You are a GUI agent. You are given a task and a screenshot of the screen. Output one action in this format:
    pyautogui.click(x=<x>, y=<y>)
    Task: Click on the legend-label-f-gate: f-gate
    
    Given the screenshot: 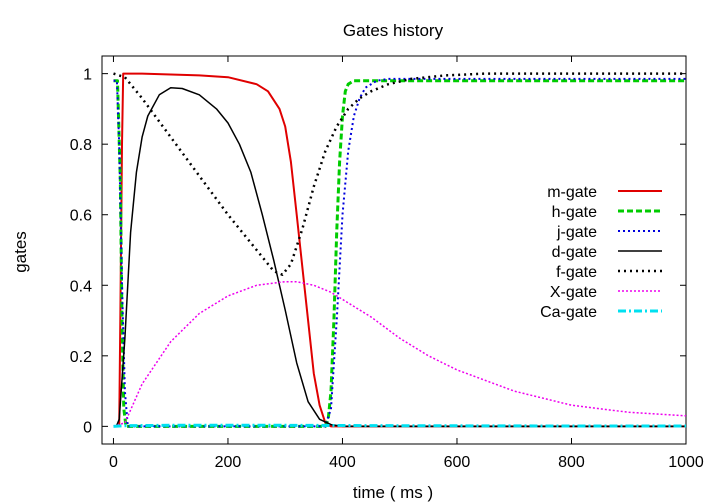 What is the action you would take?
    pyautogui.click(x=576, y=272)
    